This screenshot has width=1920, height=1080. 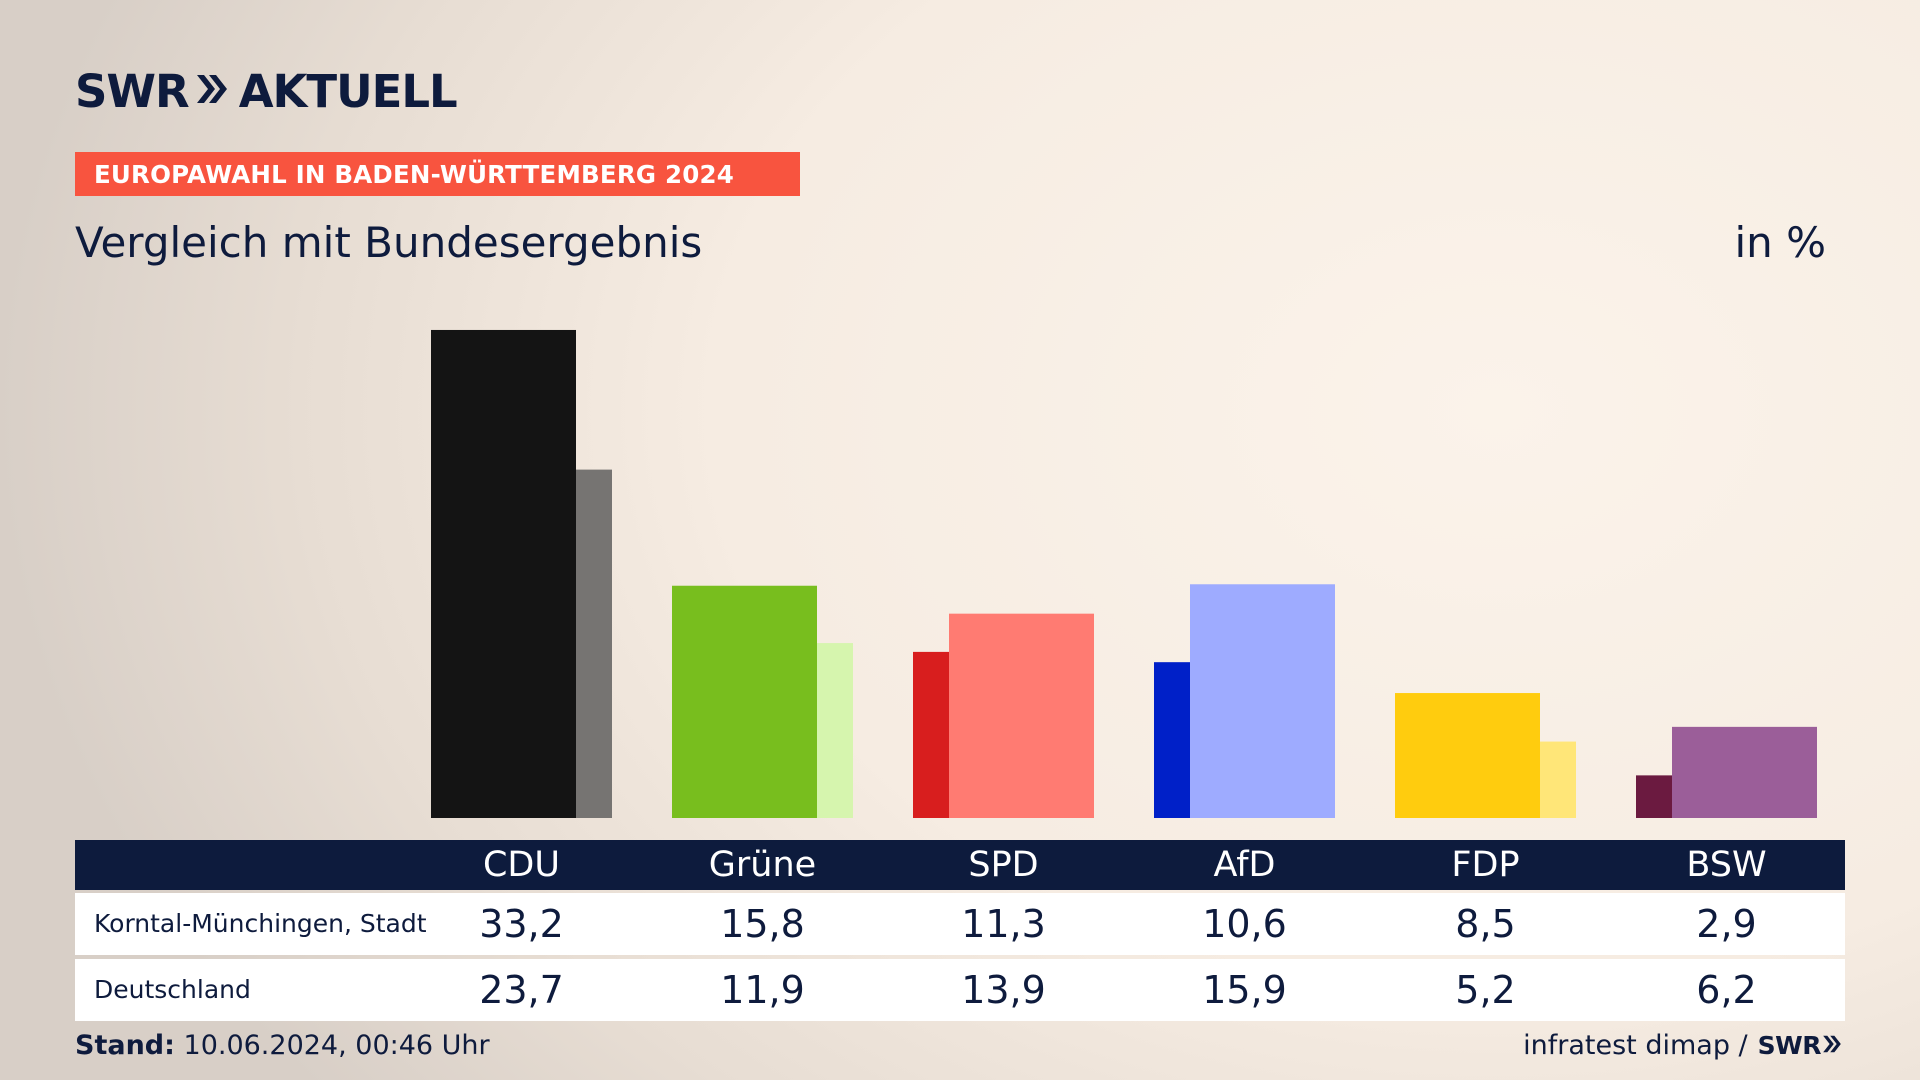 I want to click on stand-value: 10.06.2024, 00:46 Uhr, so click(x=336, y=1045).